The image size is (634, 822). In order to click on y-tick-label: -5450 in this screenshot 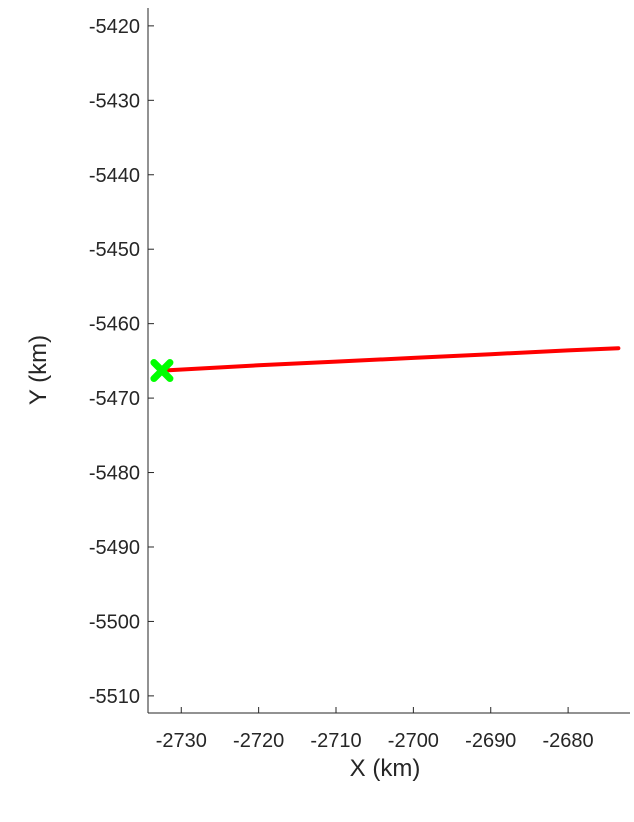, I will do `click(114, 250)`.